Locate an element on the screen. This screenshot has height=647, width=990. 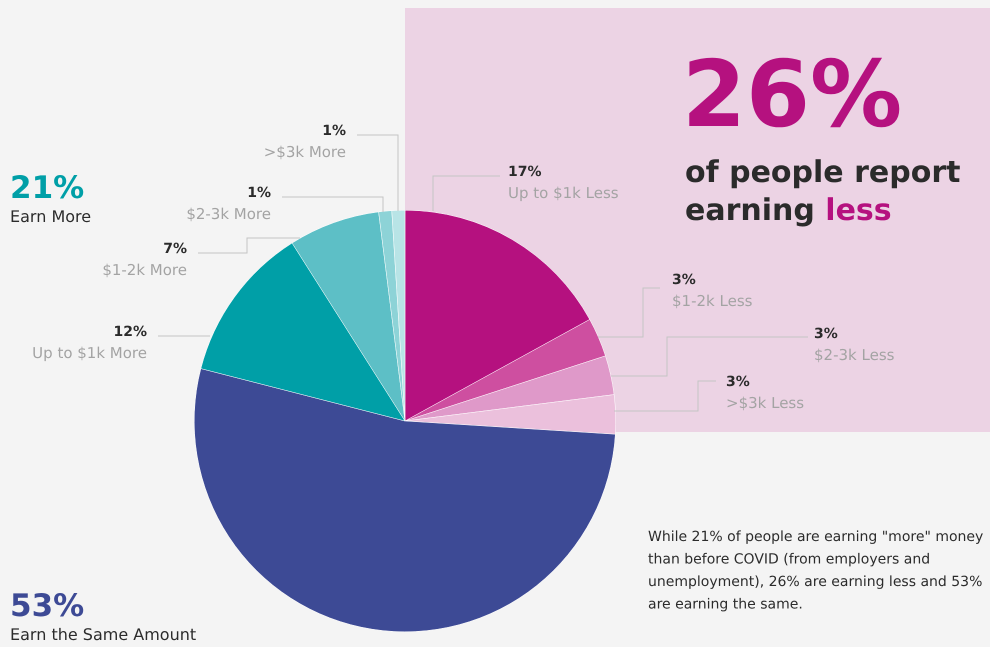
data-label: 7% is located at coordinates (175, 249).